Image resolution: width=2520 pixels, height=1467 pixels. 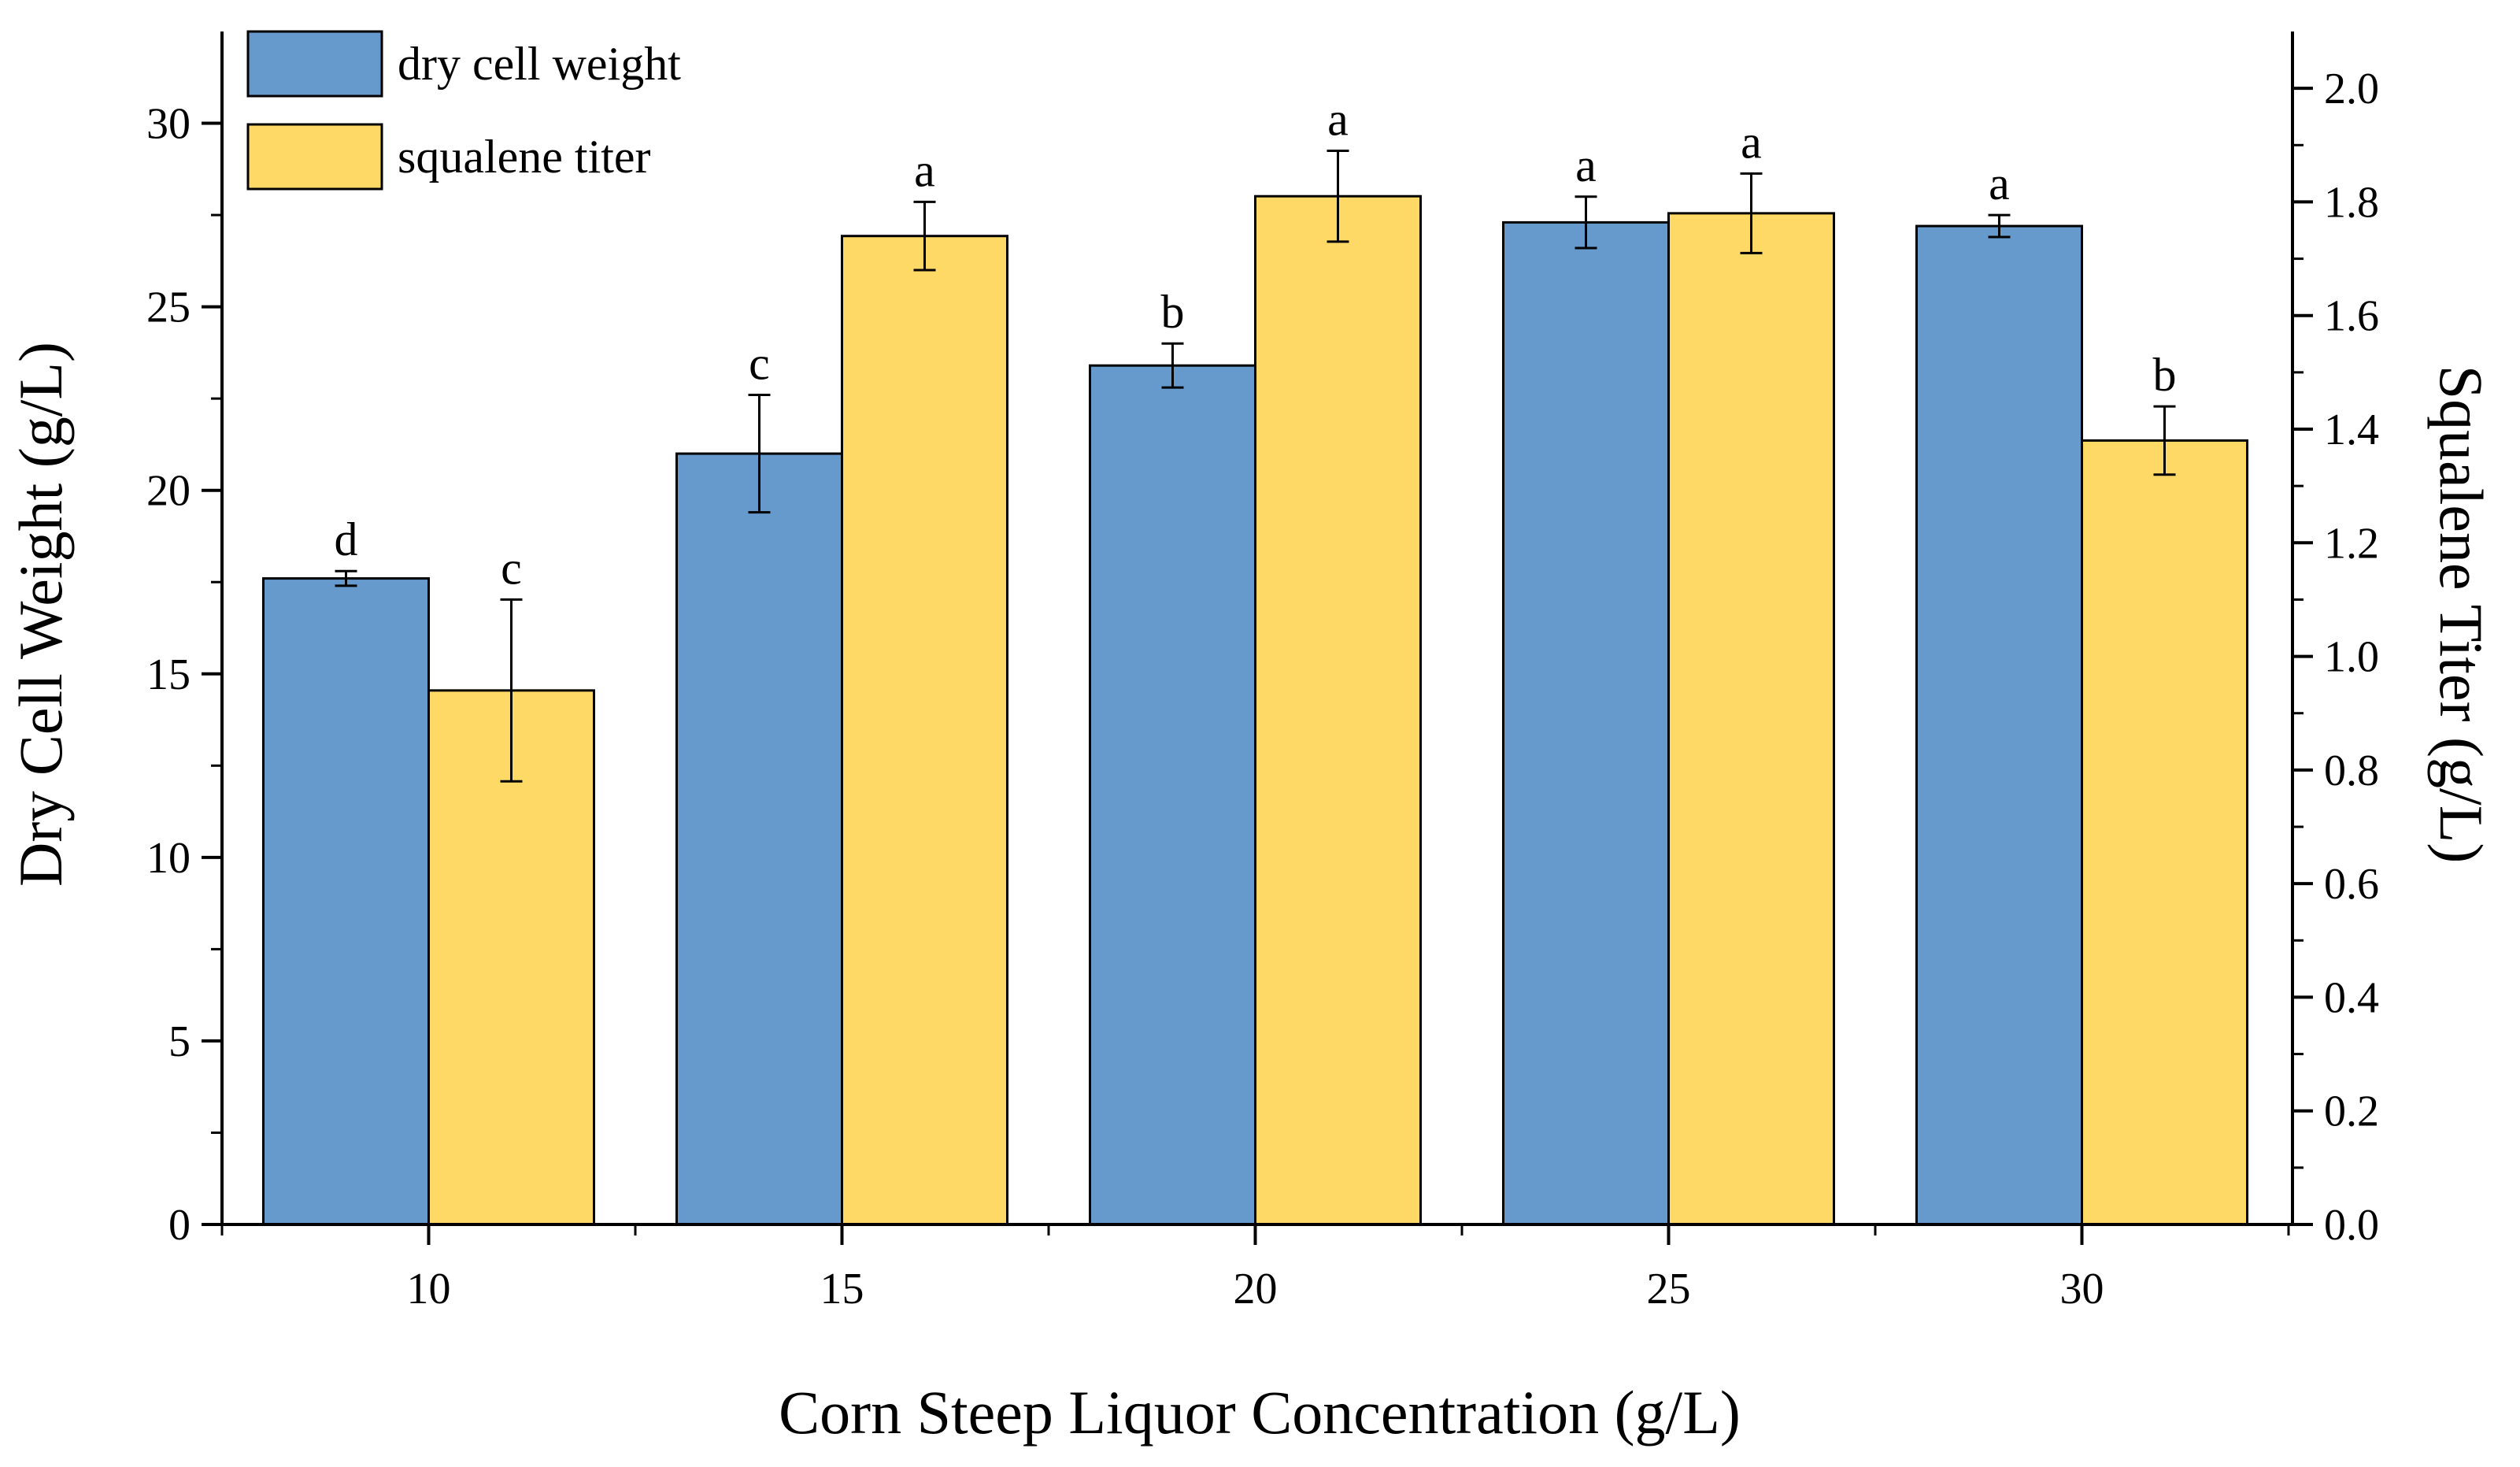 What do you see at coordinates (314, 64) in the screenshot?
I see `legend-swatch-dry-cell-weight` at bounding box center [314, 64].